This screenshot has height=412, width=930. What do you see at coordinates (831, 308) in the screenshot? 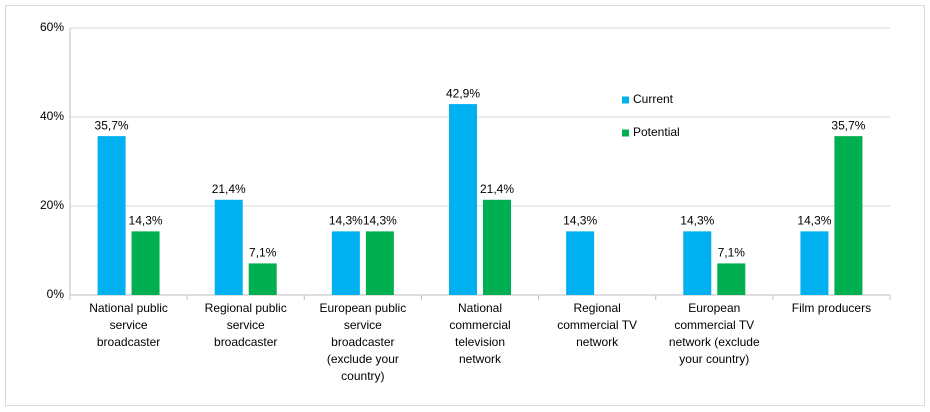
I see `x-tick-label: Film producers` at bounding box center [831, 308].